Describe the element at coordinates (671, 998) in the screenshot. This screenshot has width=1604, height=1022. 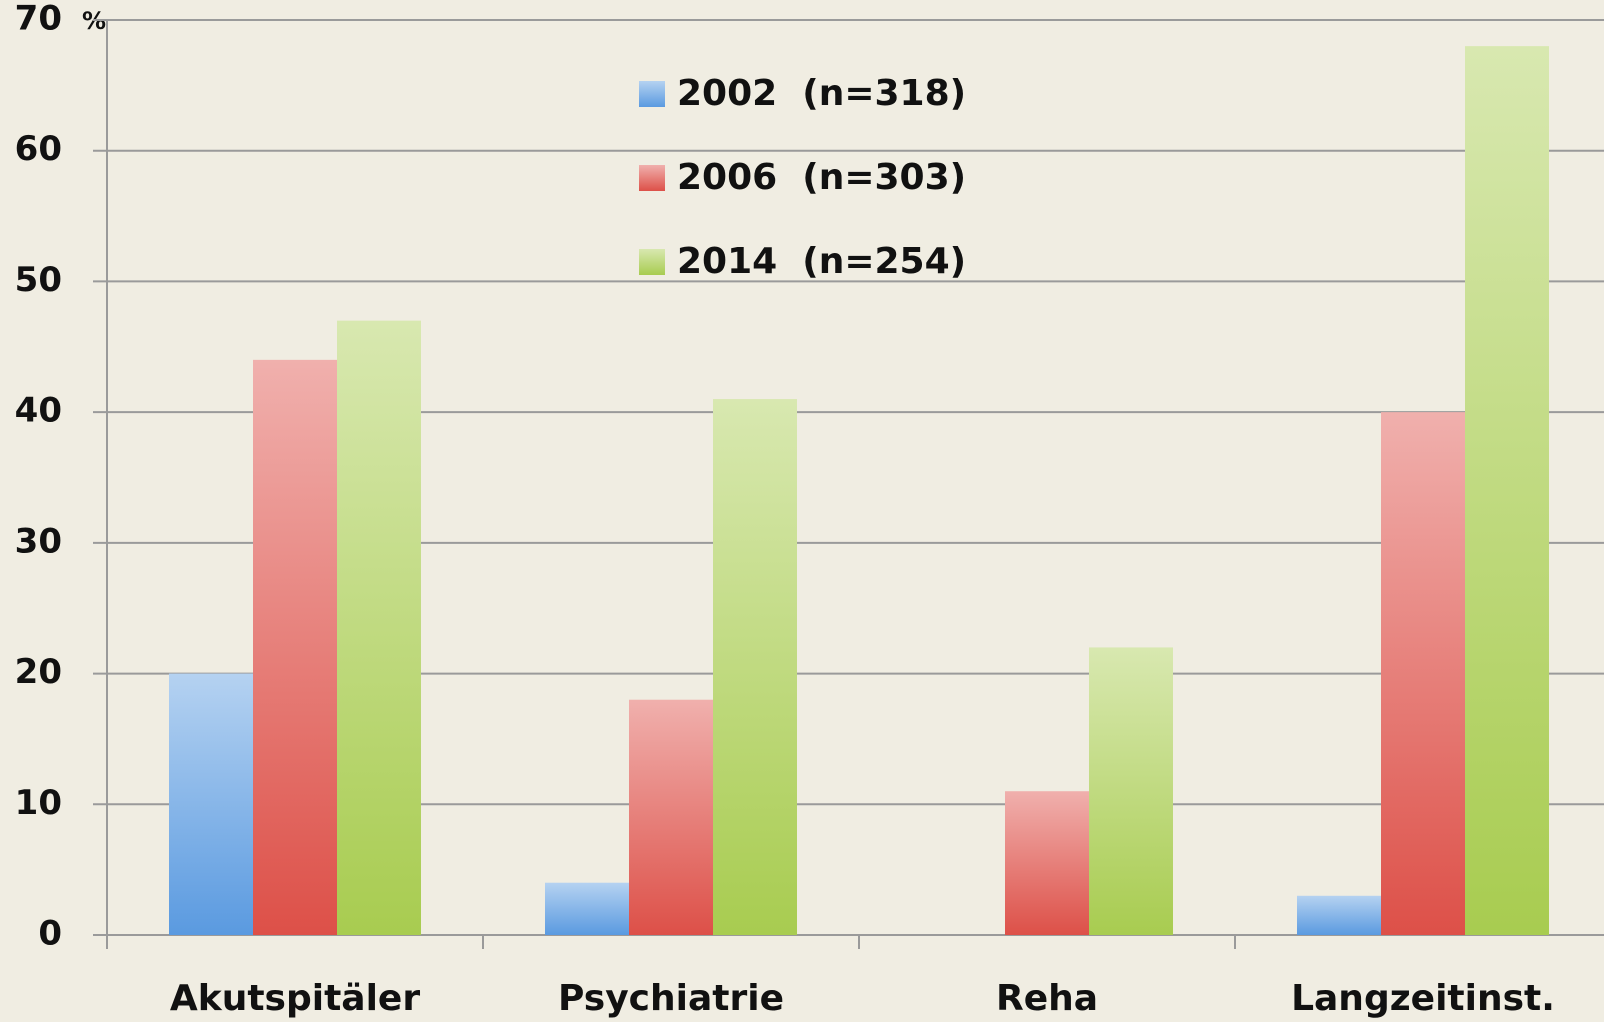
I see `x-tick-label: Psychiatrie` at that location.